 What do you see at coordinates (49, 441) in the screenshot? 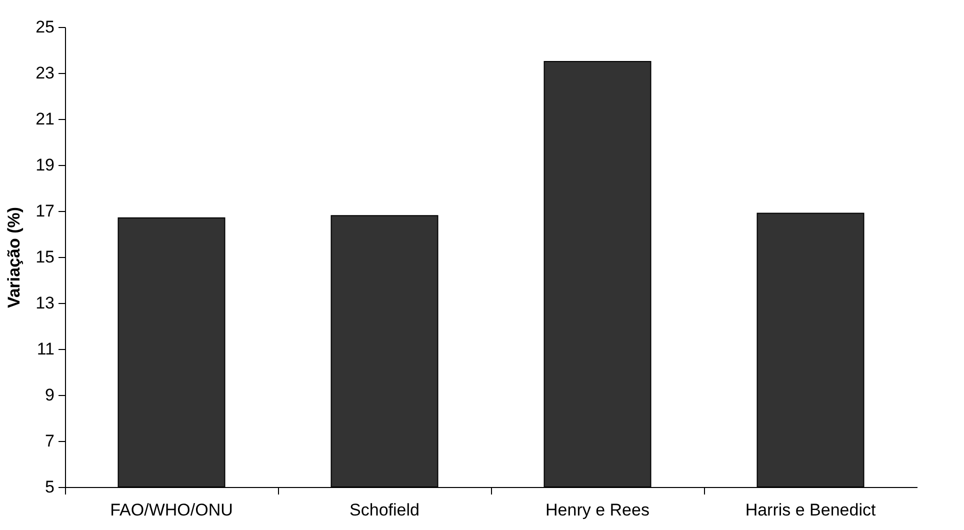
I see `y-tick-label: 7` at bounding box center [49, 441].